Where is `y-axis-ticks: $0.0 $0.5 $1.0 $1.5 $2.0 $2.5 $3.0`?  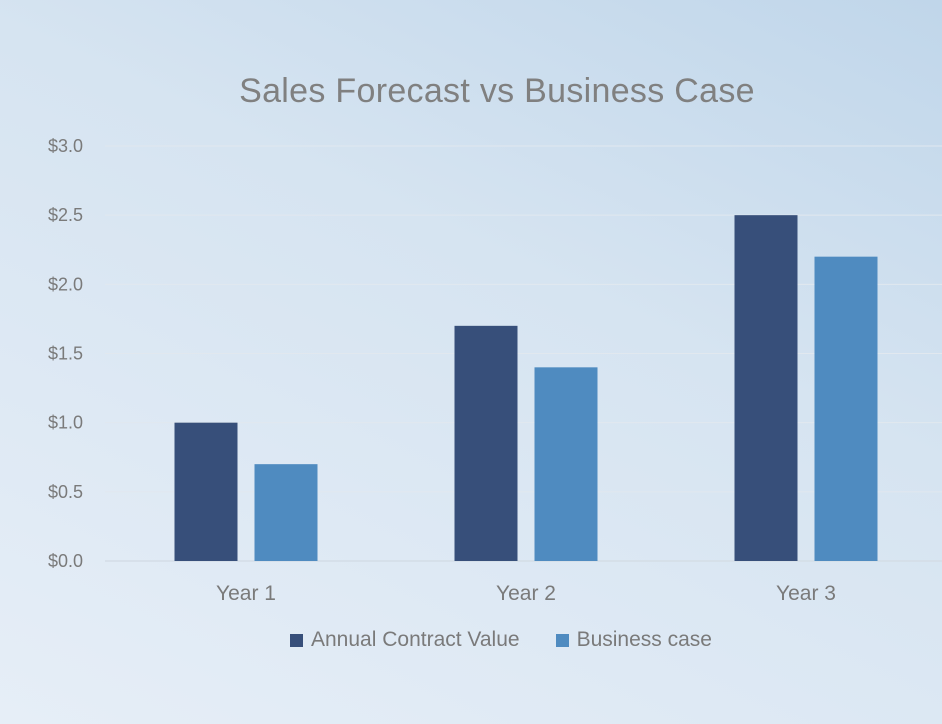
y-axis-ticks: $0.0 $0.5 $1.0 $1.5 $2.0 $2.5 $3.0 is located at coordinates (65, 353).